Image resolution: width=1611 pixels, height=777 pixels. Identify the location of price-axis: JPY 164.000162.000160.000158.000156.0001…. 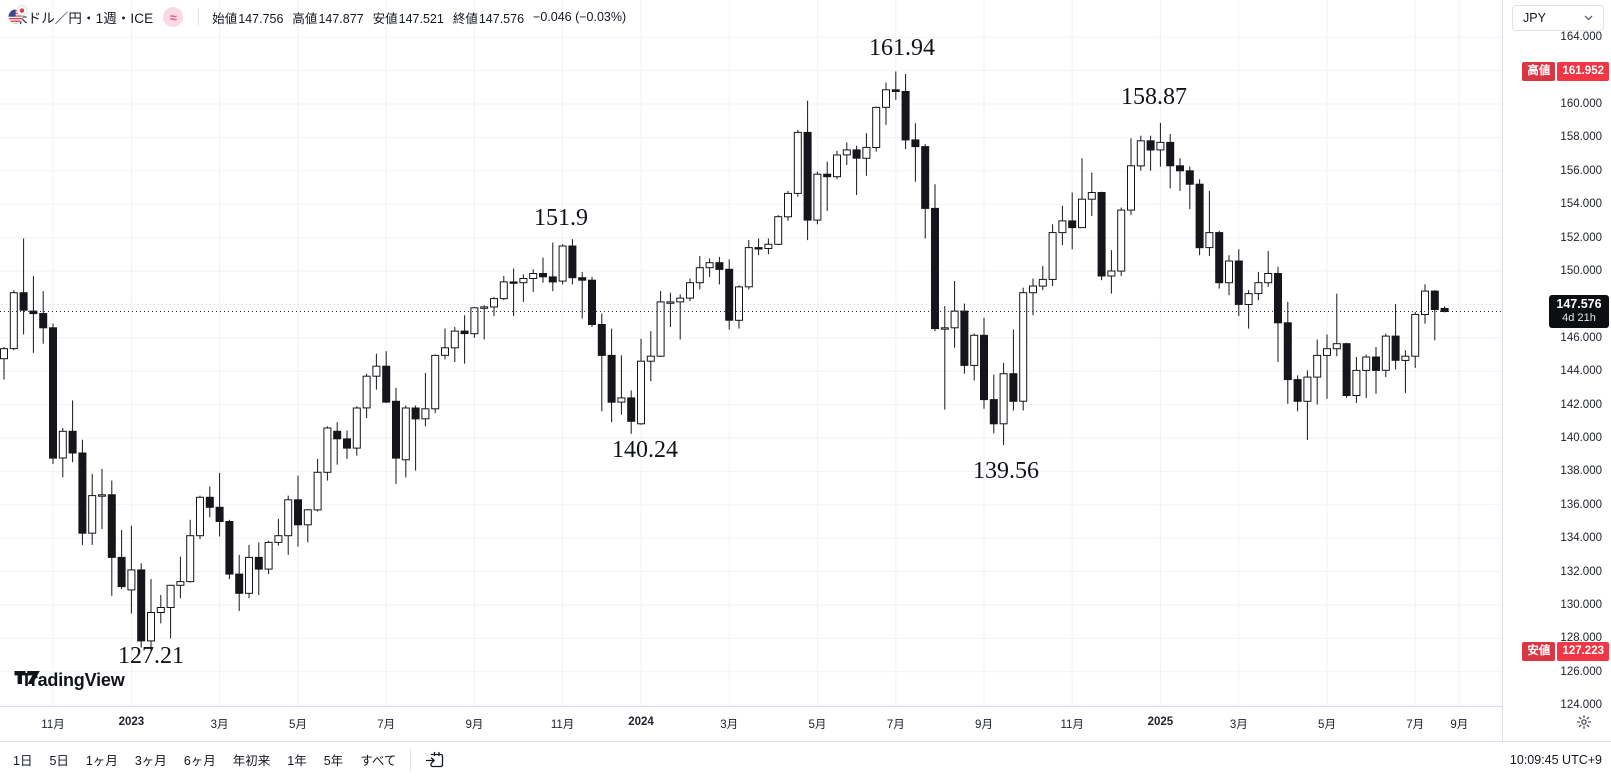
(1556, 370).